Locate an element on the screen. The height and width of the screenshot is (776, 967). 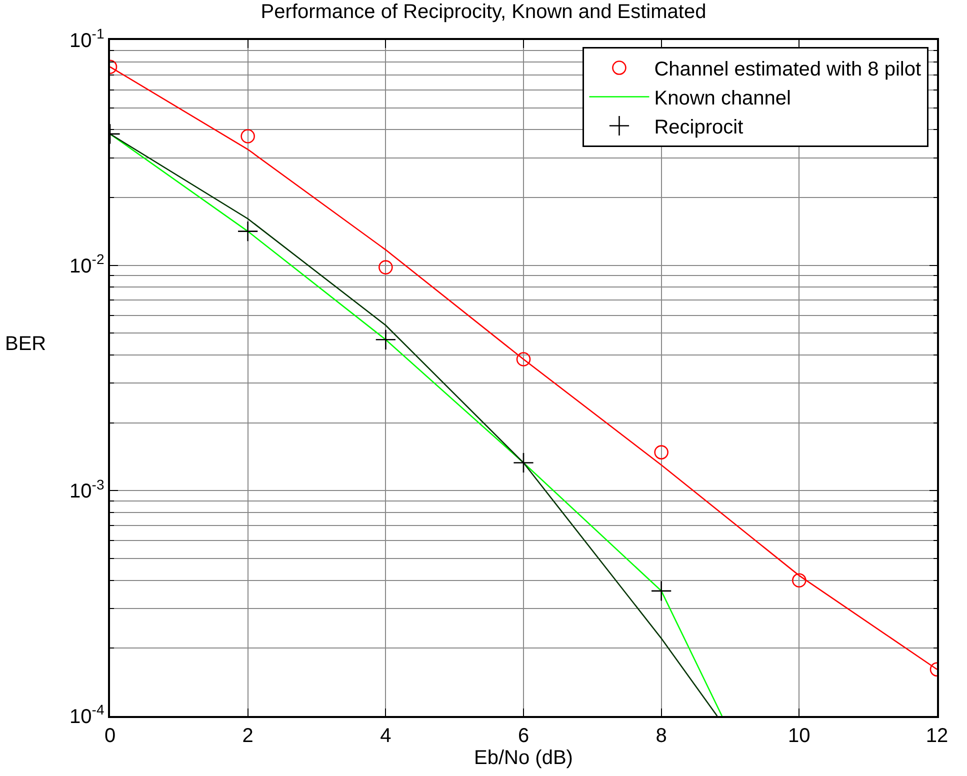
chart-title: Performance of Reciprocity, Known and Estimated is located at coordinates (483, 11).